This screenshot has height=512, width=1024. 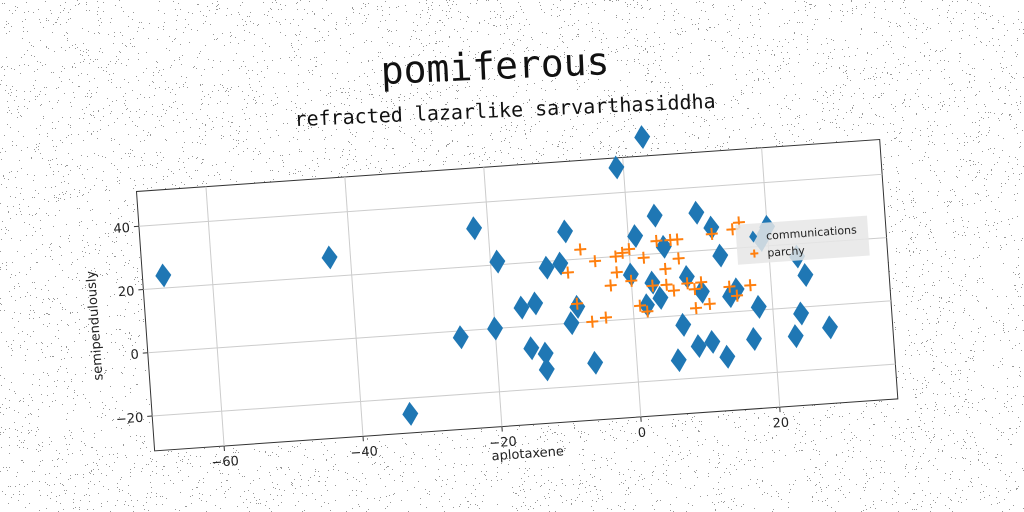 What do you see at coordinates (122, 229) in the screenshot?
I see `y-tick-label: 40` at bounding box center [122, 229].